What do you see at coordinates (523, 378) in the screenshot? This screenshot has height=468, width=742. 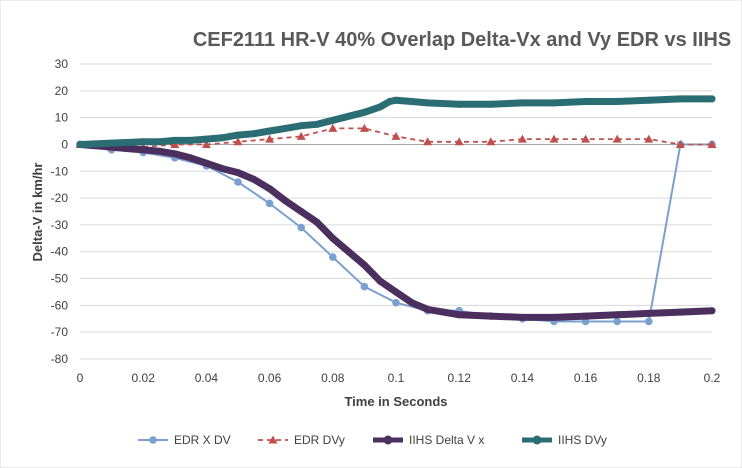 I see `x-tick-label: 0.14` at bounding box center [523, 378].